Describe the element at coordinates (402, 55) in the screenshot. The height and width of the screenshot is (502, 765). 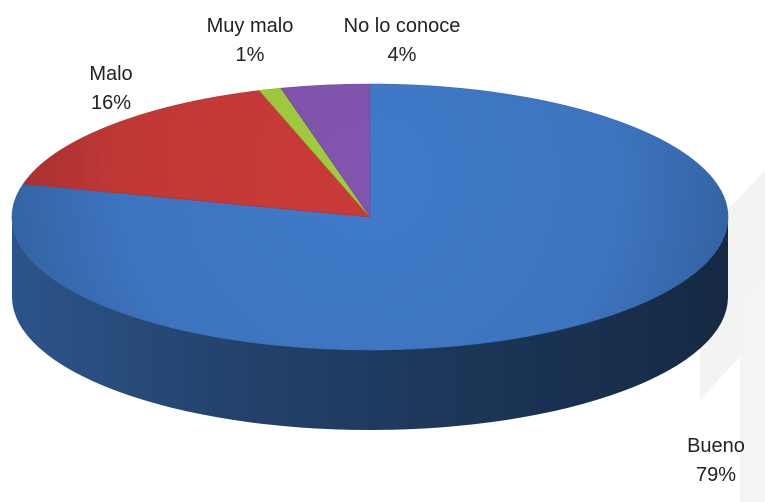
I see `slice-label-no-lo-conoce-value: 4%` at that location.